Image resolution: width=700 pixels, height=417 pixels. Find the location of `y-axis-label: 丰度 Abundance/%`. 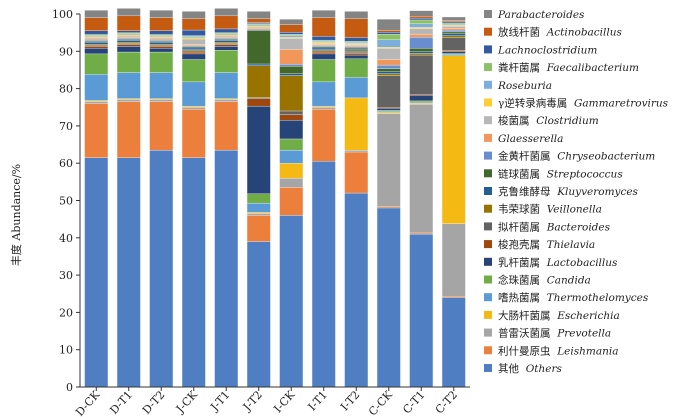

y-axis-label: 丰度 Abundance/% is located at coordinates (16, 215).